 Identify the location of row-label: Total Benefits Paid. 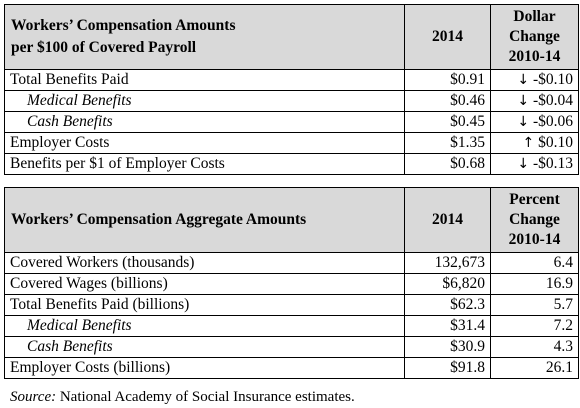
(204, 80).